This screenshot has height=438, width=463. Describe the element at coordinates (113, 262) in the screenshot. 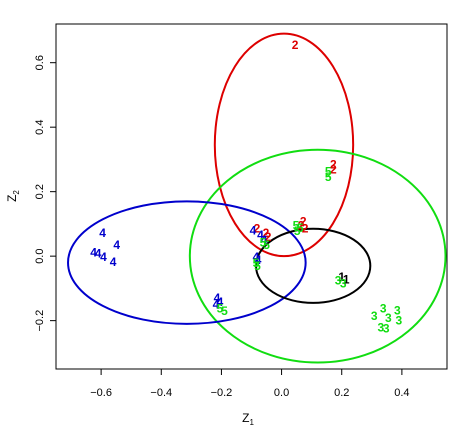

I see `data-point-28: 4` at that location.